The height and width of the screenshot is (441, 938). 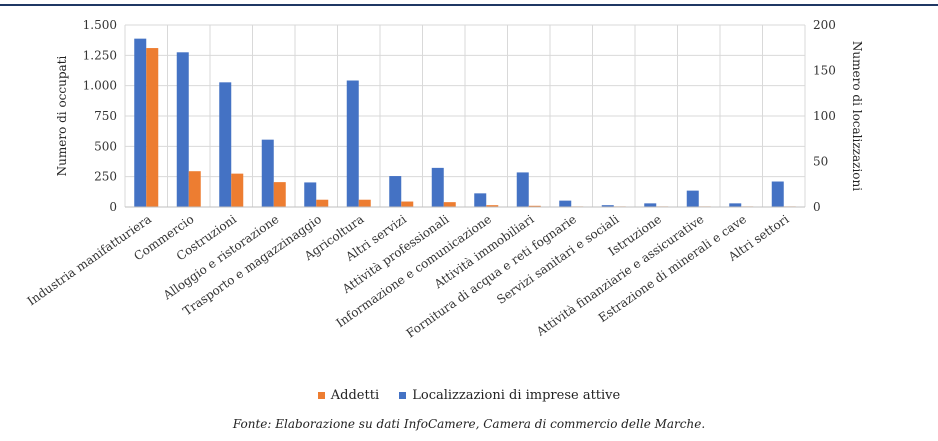 What do you see at coordinates (105, 177) in the screenshot?
I see `y-tick-label: 250` at bounding box center [105, 177].